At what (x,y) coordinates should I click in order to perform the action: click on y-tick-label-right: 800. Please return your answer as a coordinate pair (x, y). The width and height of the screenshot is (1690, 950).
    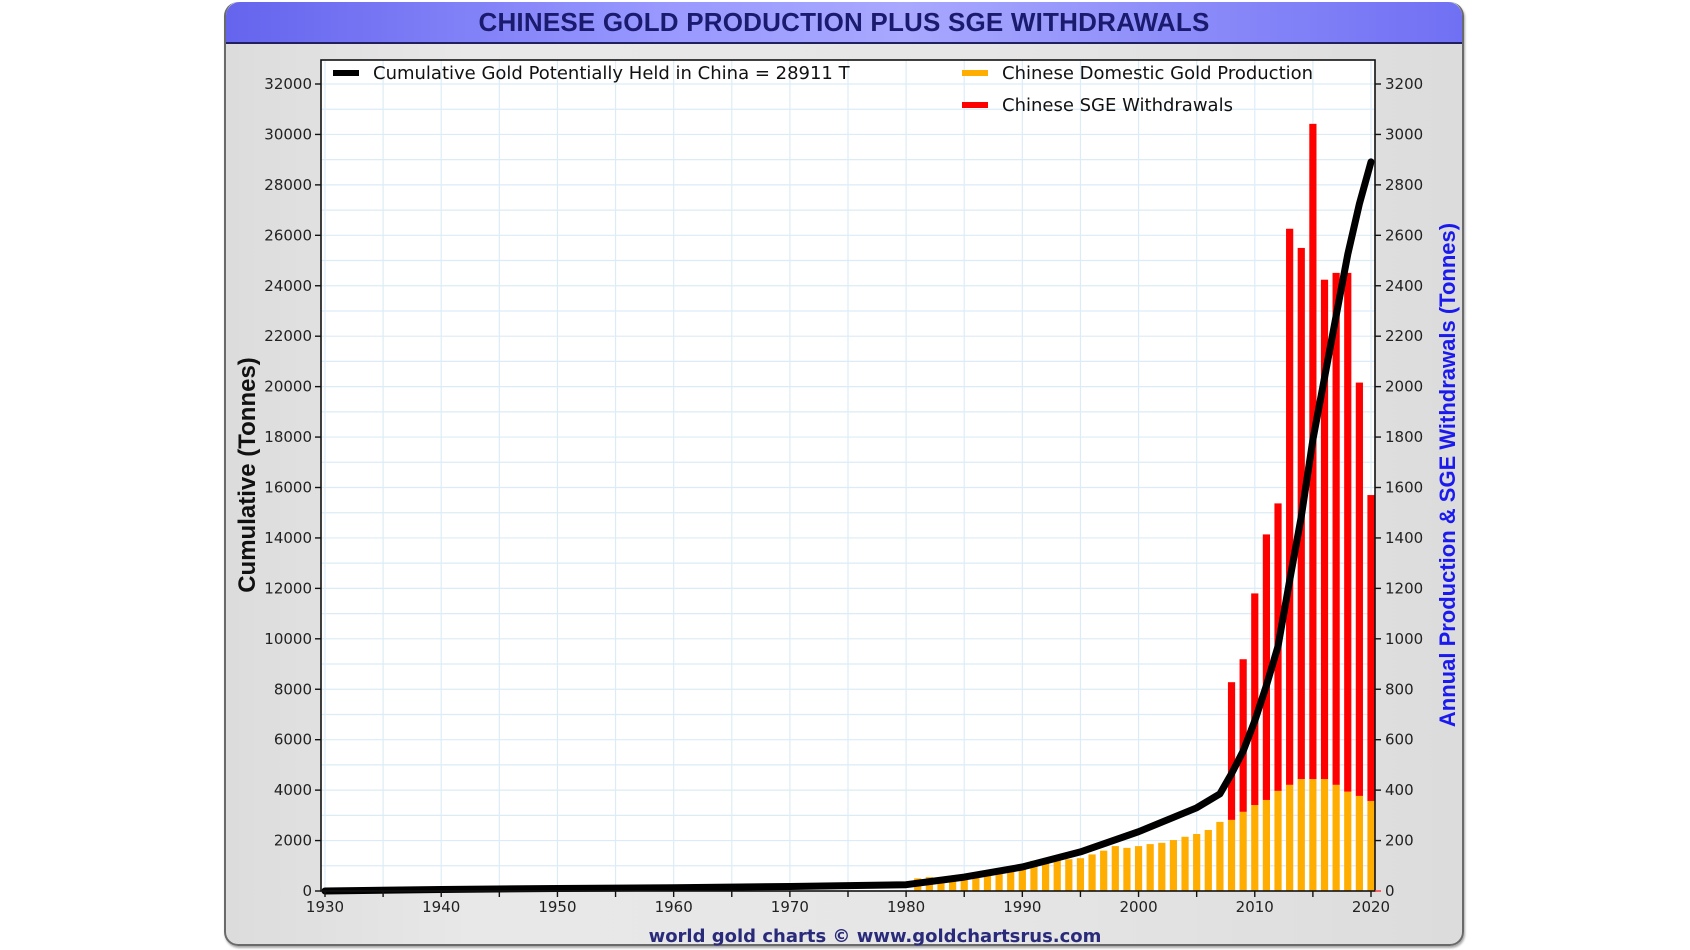
    Looking at the image, I should click on (1399, 689).